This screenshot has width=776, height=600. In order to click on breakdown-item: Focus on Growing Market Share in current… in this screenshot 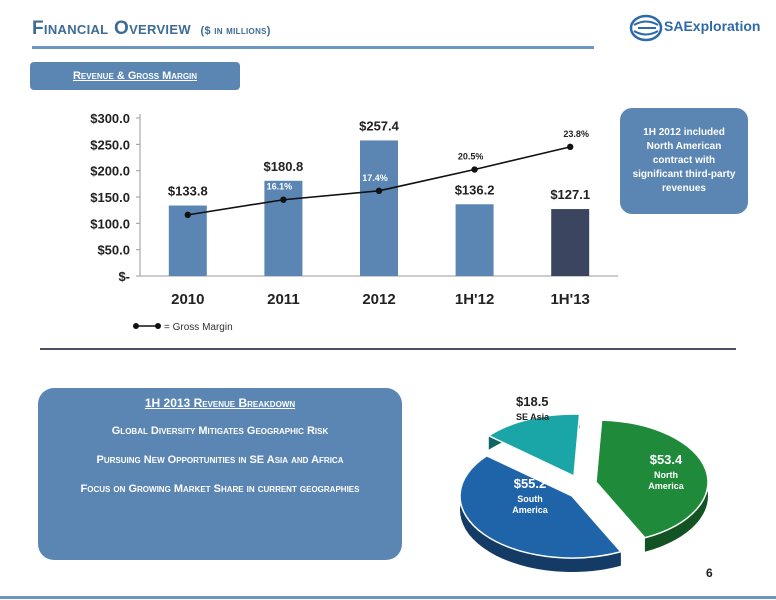, I will do `click(220, 489)`.